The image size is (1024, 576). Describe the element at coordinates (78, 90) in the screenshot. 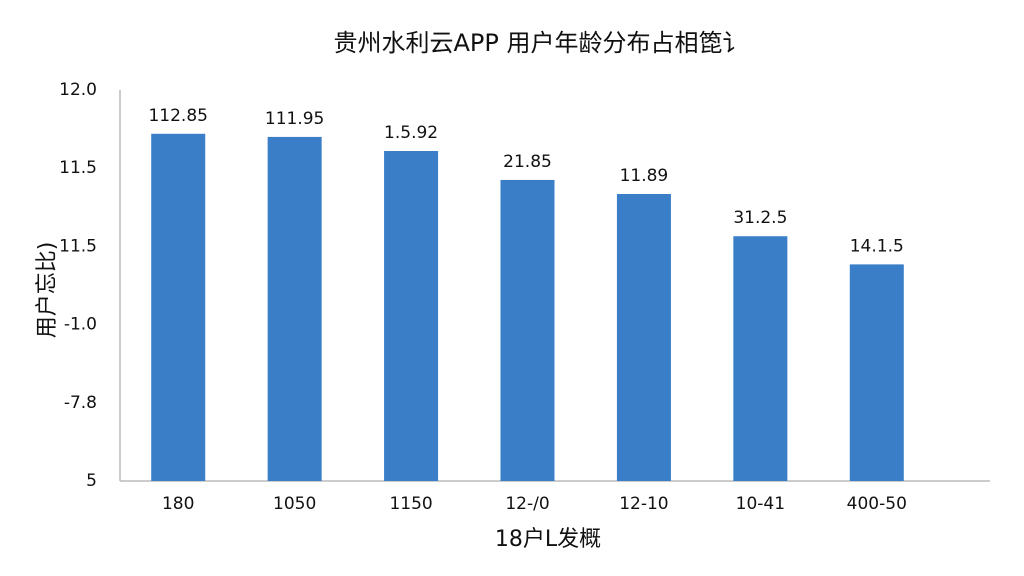

I see `y-tick-label: 12.0` at that location.